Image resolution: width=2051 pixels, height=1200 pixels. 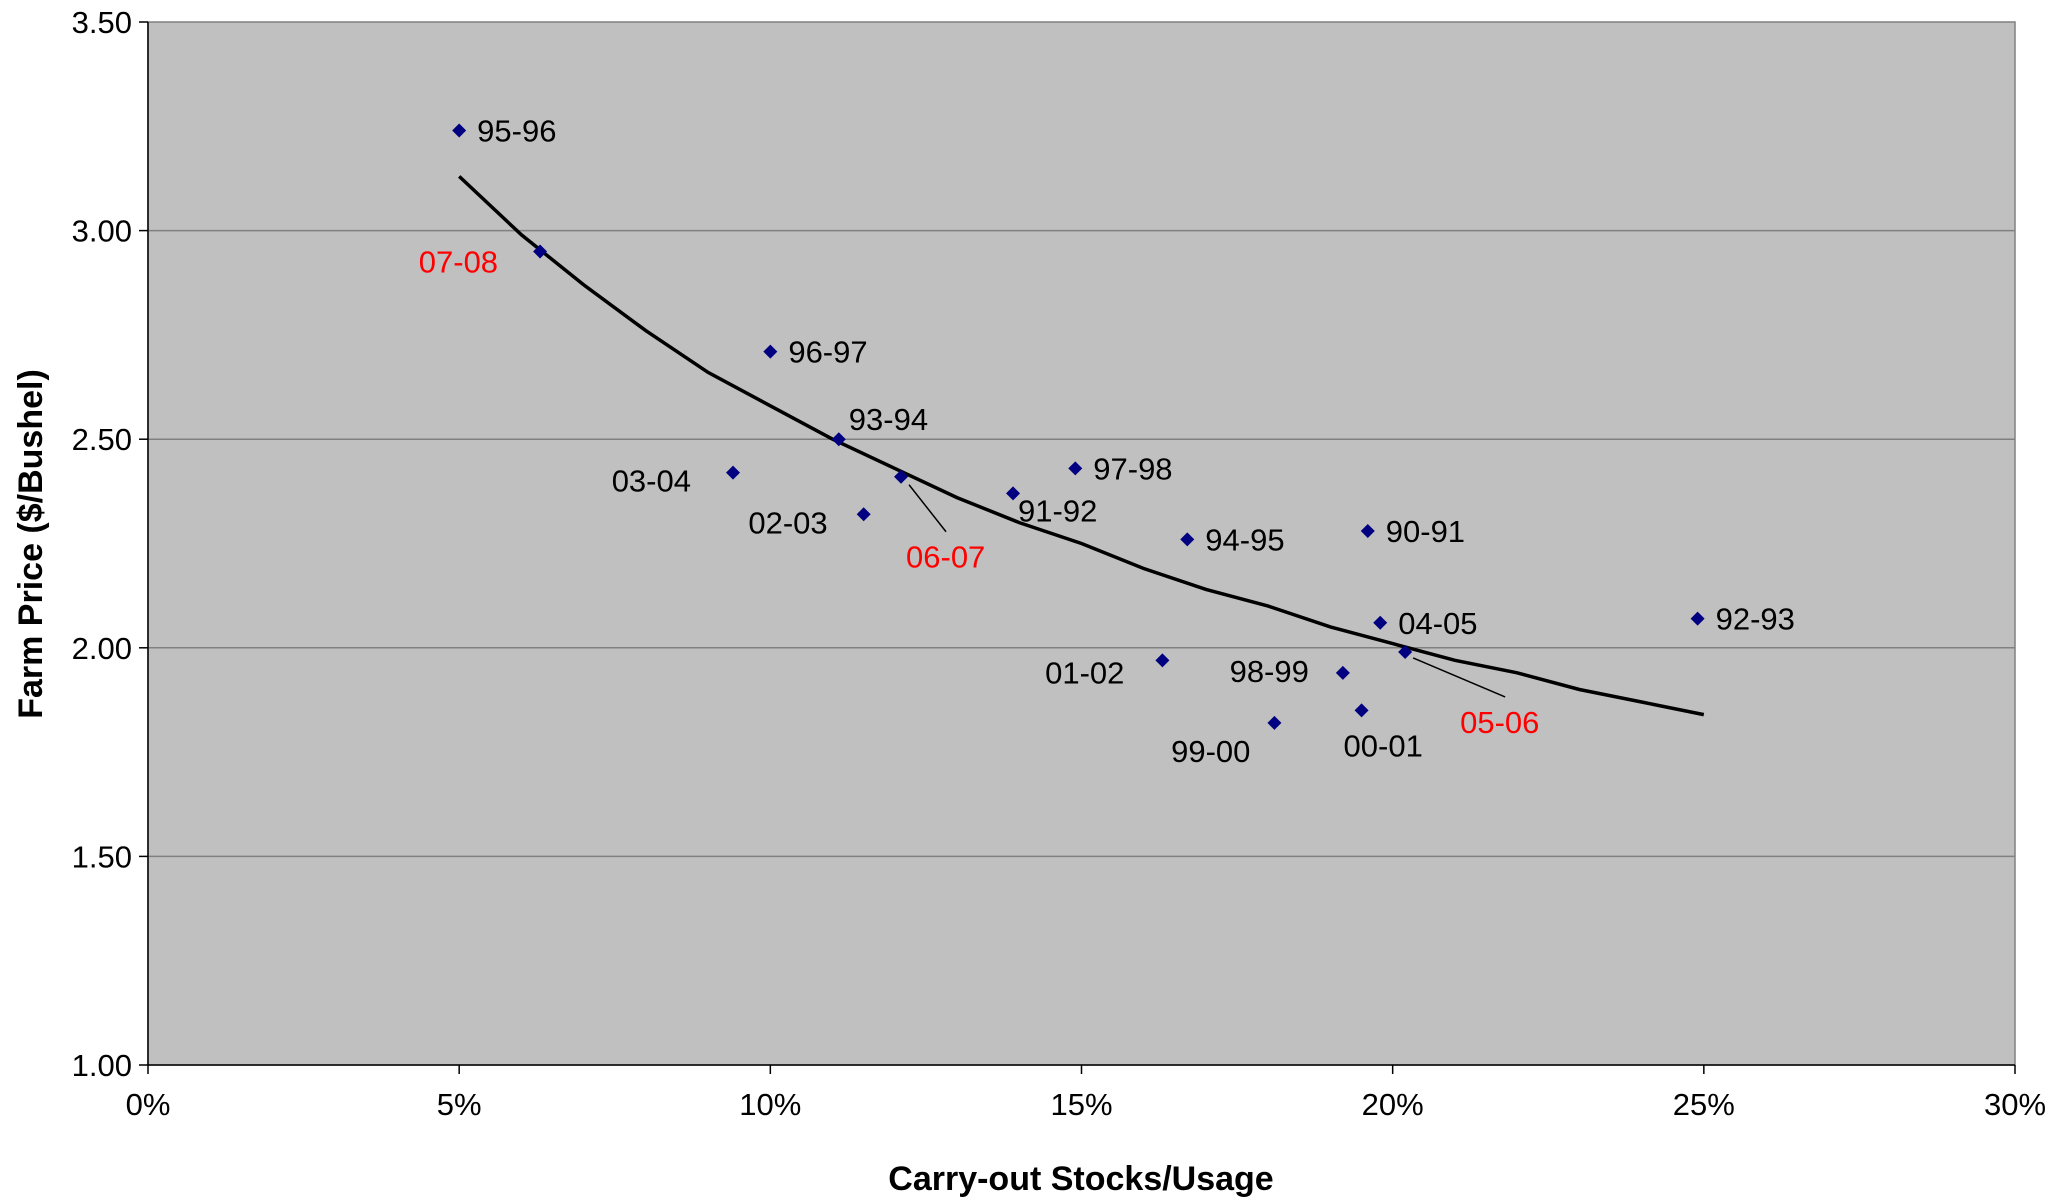 What do you see at coordinates (1084, 672) in the screenshot?
I see `point-label-01-02: 01-02` at bounding box center [1084, 672].